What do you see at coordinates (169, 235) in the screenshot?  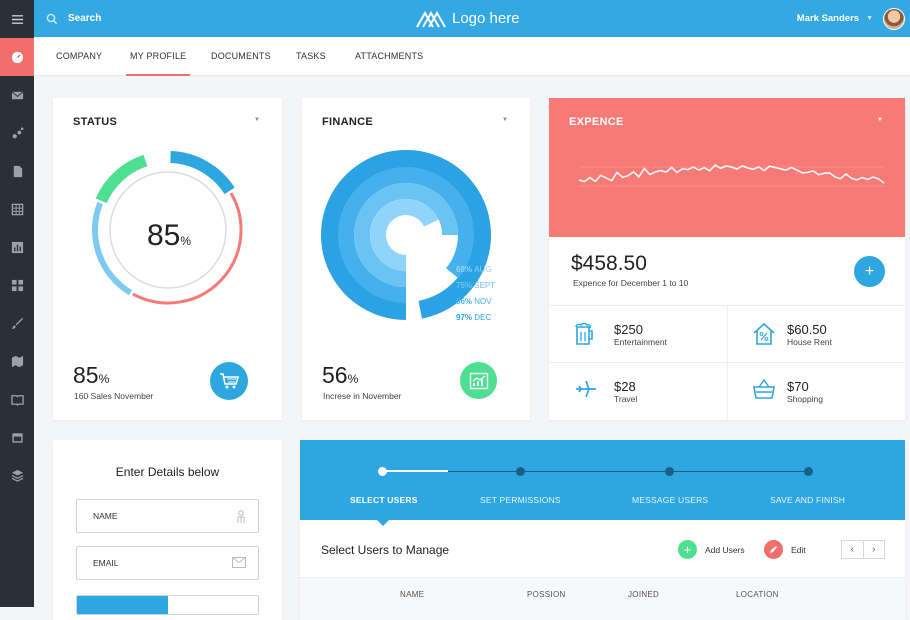 I see `status-center-value: 85%` at bounding box center [169, 235].